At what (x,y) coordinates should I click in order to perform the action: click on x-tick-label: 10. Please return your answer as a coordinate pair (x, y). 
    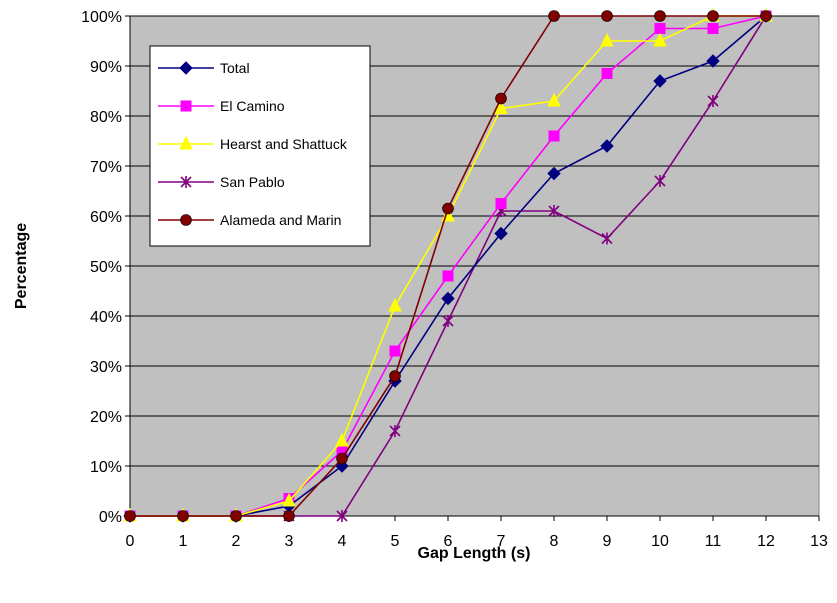
    Looking at the image, I should click on (660, 541).